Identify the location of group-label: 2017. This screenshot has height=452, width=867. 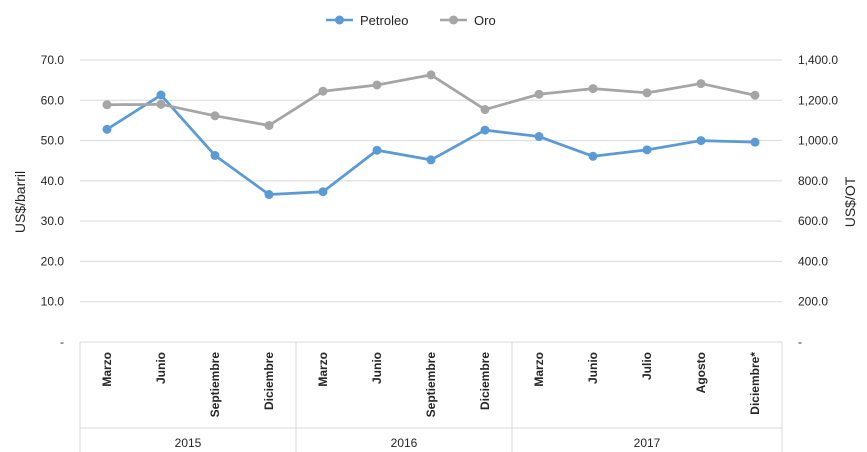
(647, 443).